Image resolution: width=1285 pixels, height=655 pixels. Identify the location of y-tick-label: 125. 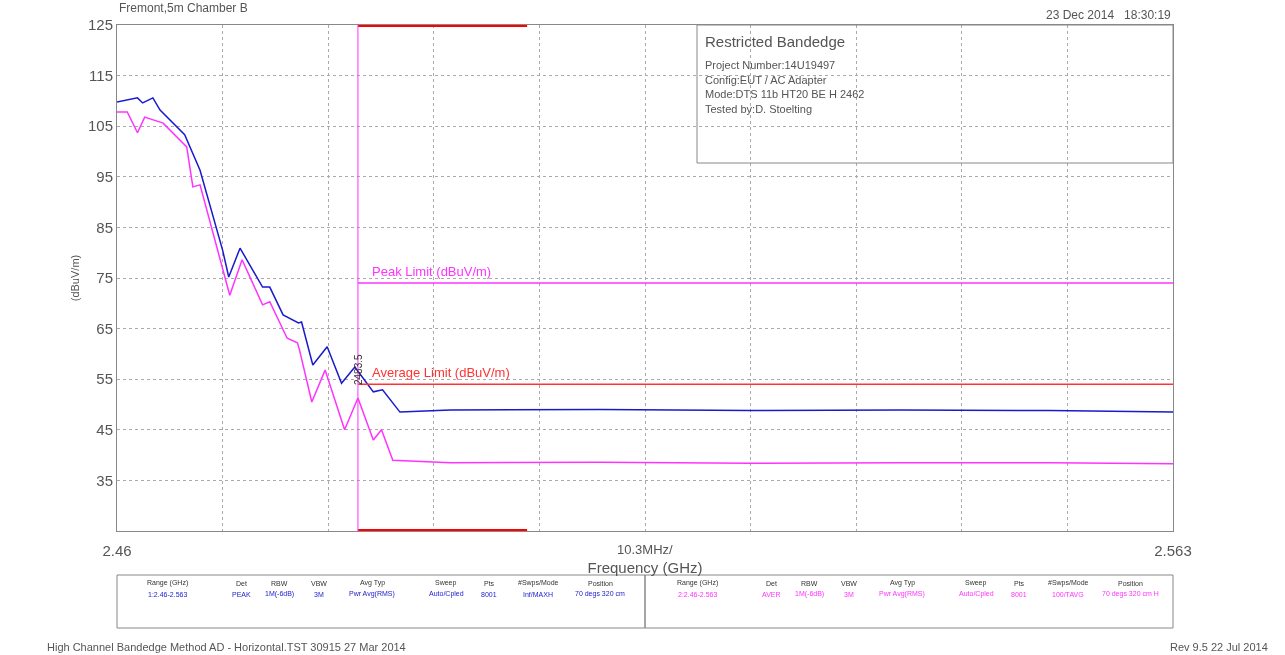
(100, 25).